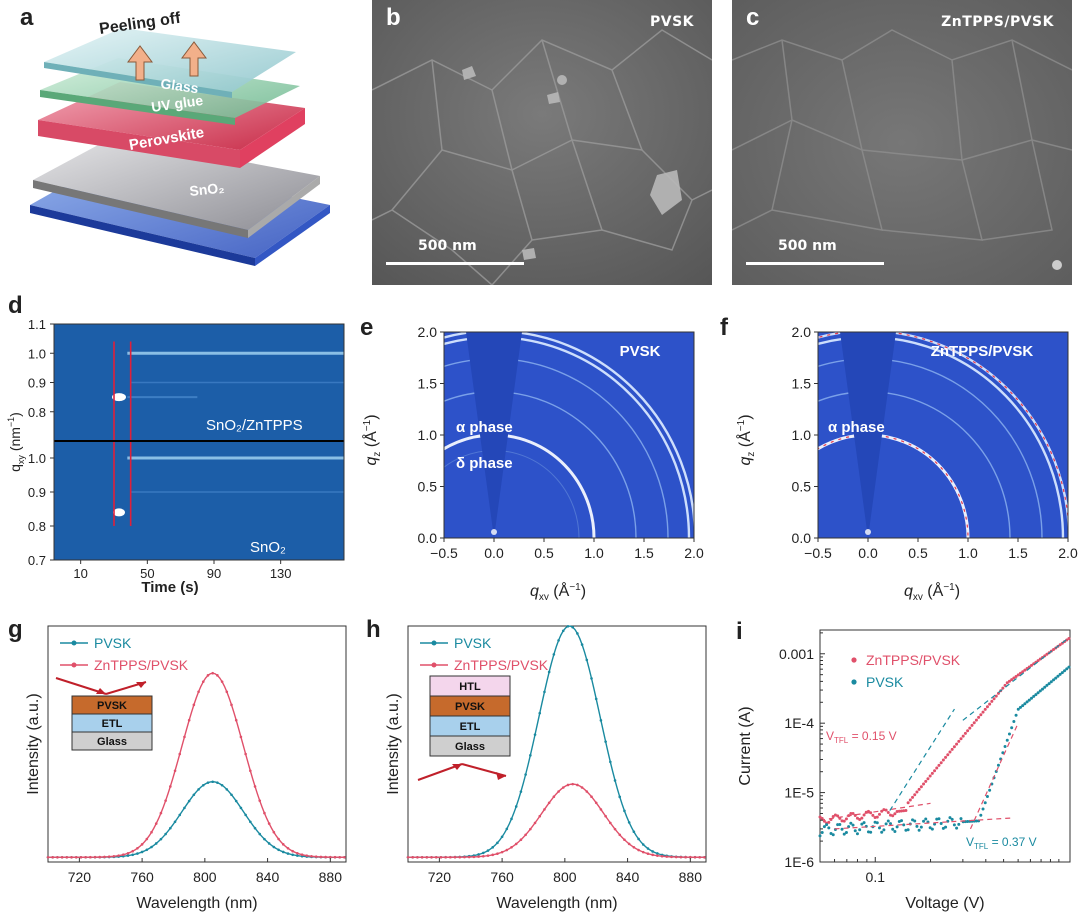 Image resolution: width=1080 pixels, height=918 pixels. I want to click on panel-label-f: f, so click(724, 327).